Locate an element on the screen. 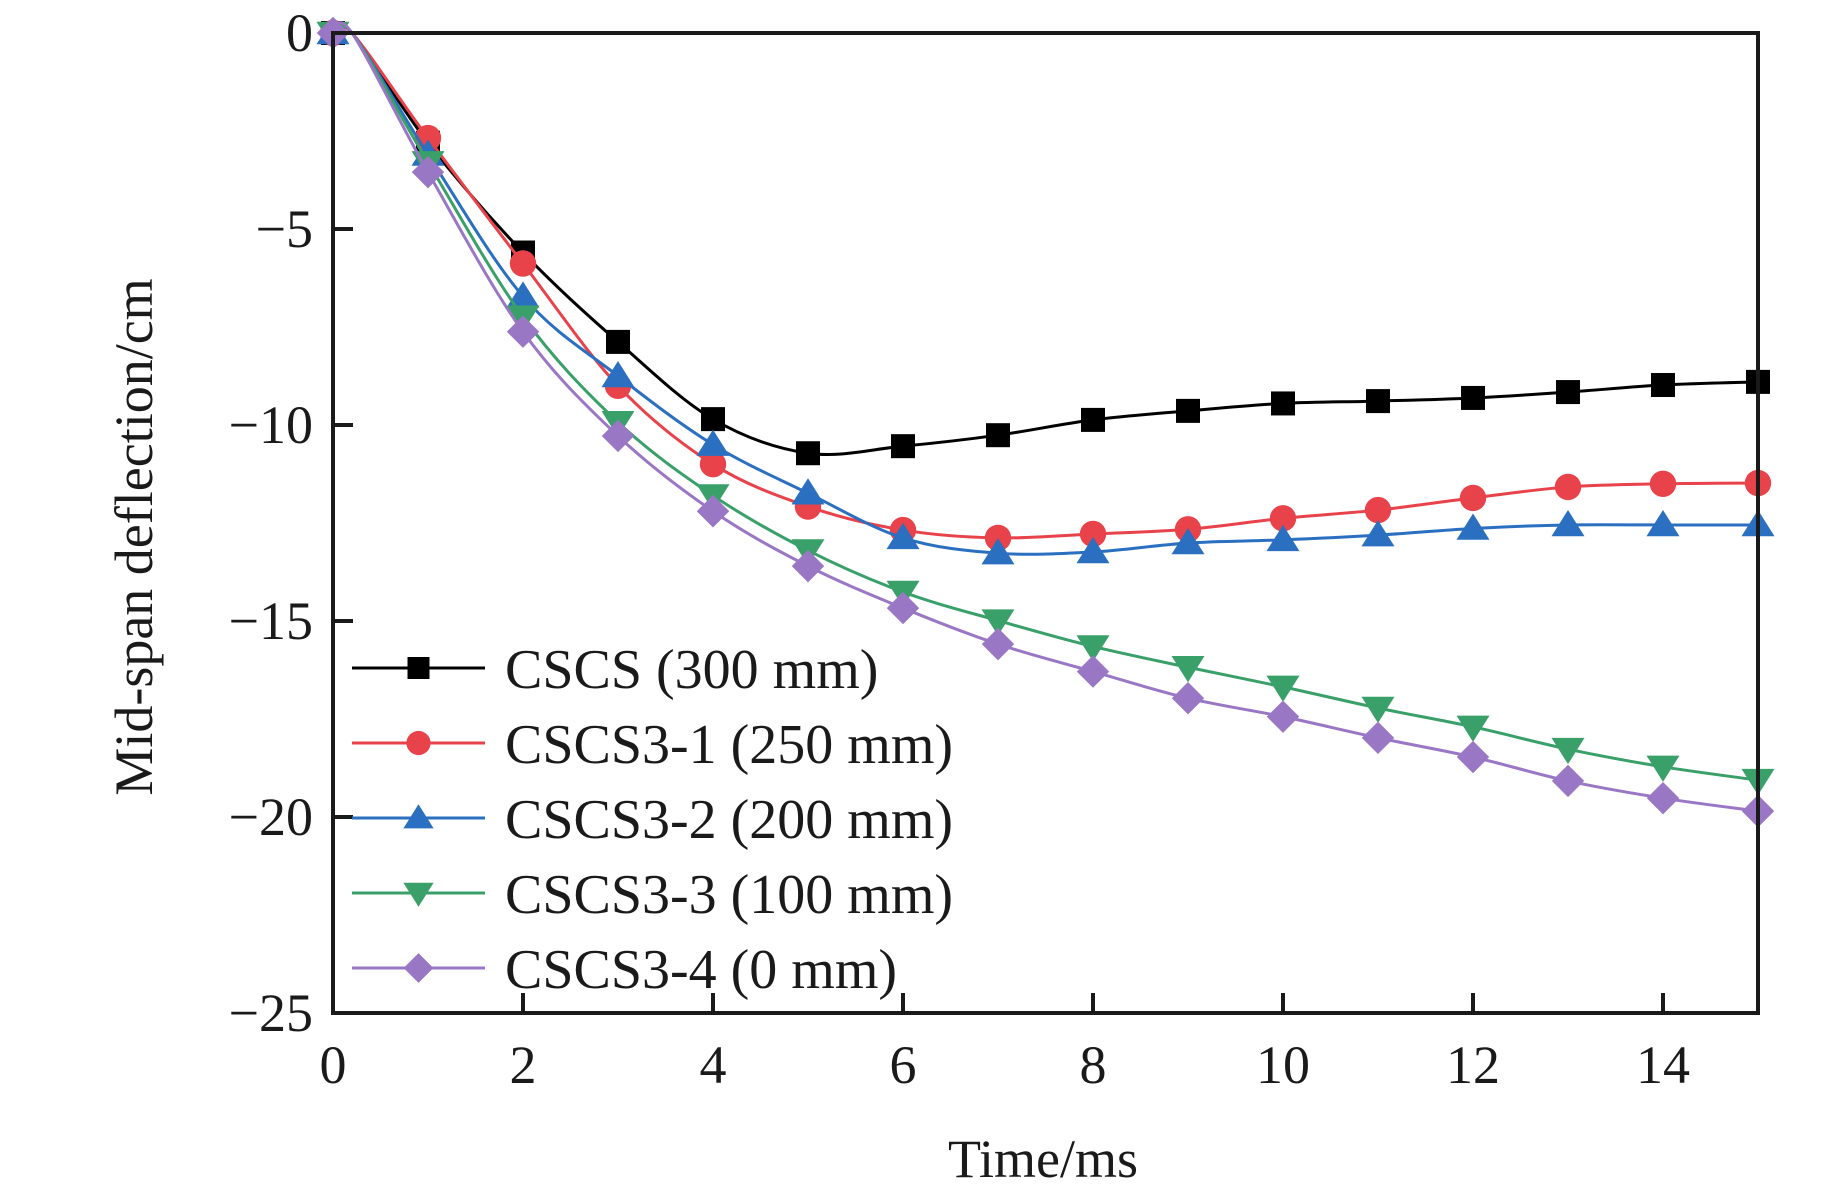 Image resolution: width=1842 pixels, height=1197 pixels. legend-item: CSCS3-3 (100 mm) is located at coordinates (652, 895).